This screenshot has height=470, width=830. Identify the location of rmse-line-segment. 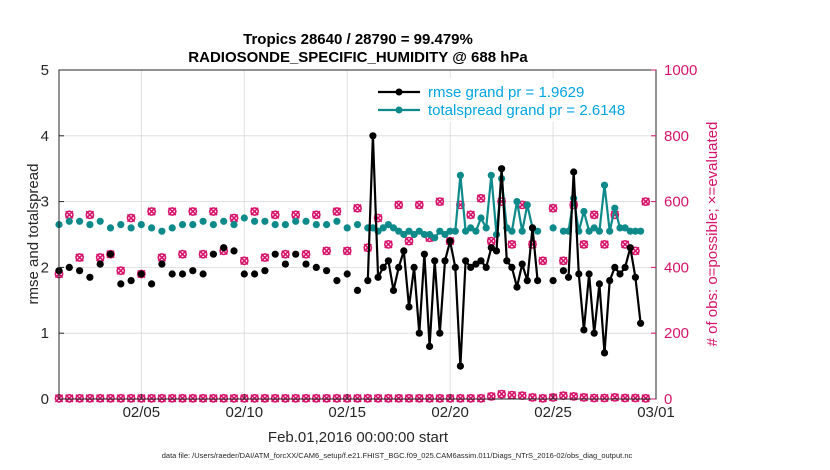
(452, 251).